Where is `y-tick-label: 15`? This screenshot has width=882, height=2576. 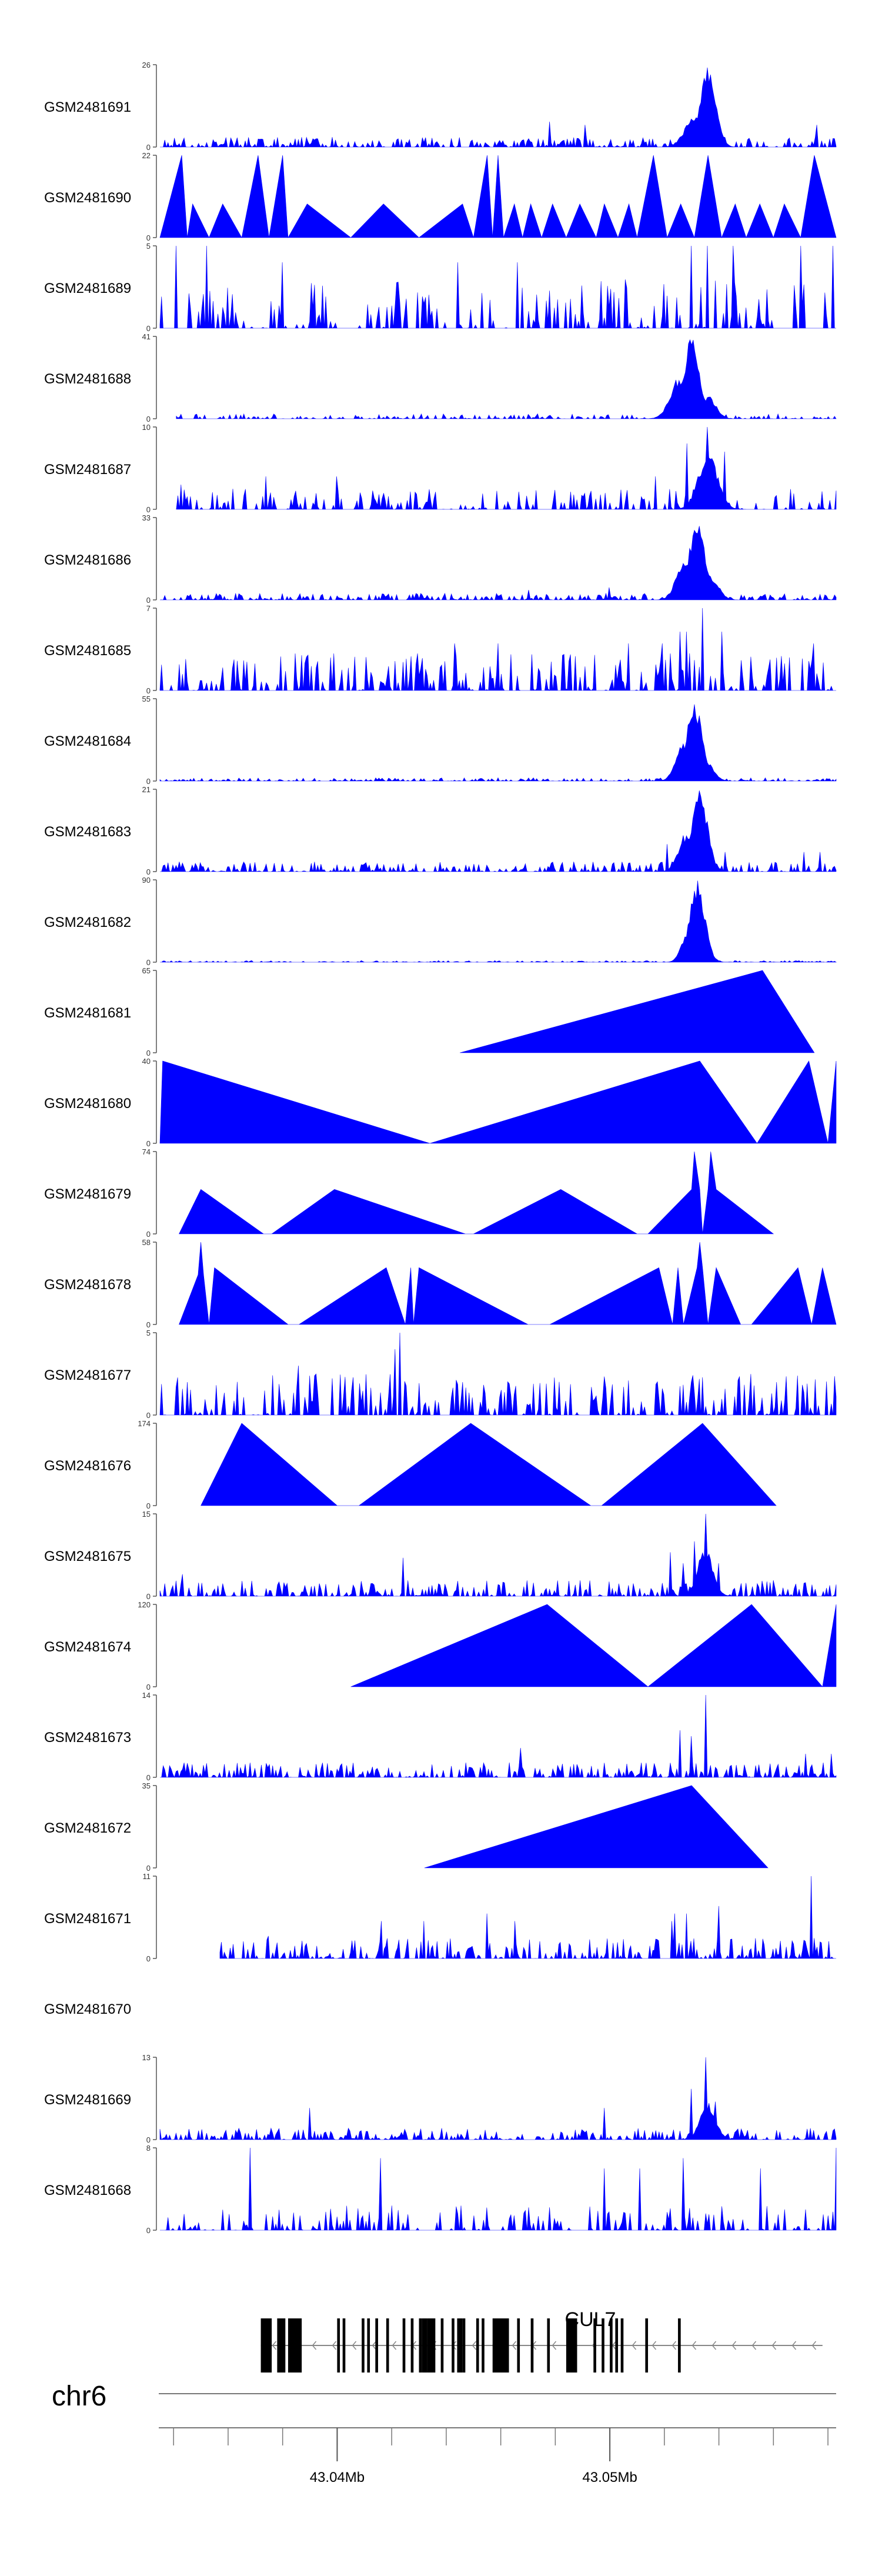 y-tick-label: 15 is located at coordinates (146, 1514).